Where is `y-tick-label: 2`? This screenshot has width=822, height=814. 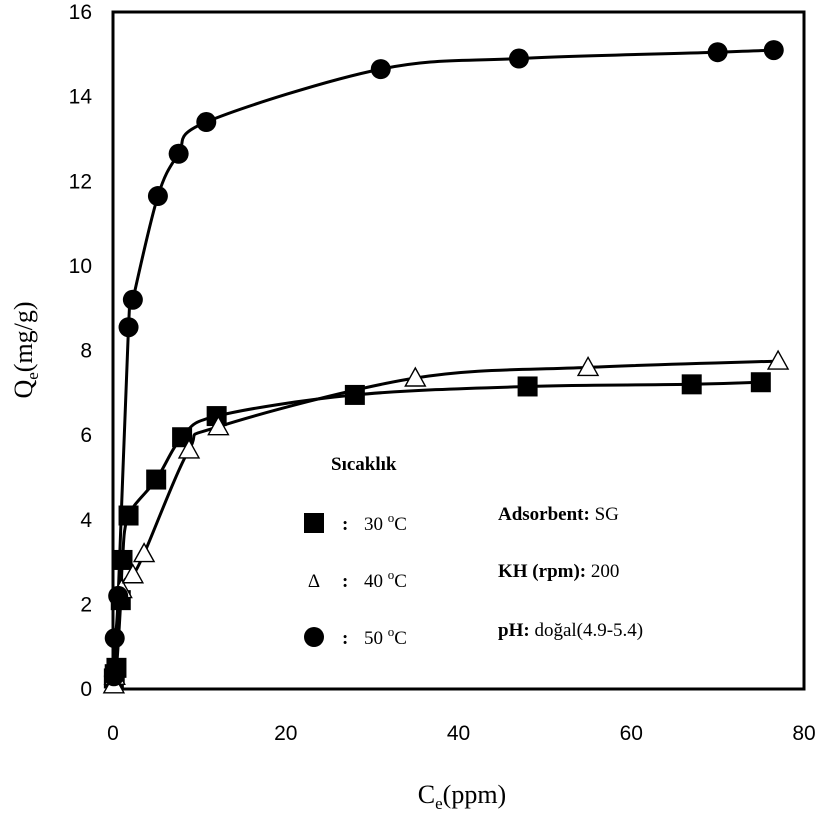 y-tick-label: 2 is located at coordinates (86, 604).